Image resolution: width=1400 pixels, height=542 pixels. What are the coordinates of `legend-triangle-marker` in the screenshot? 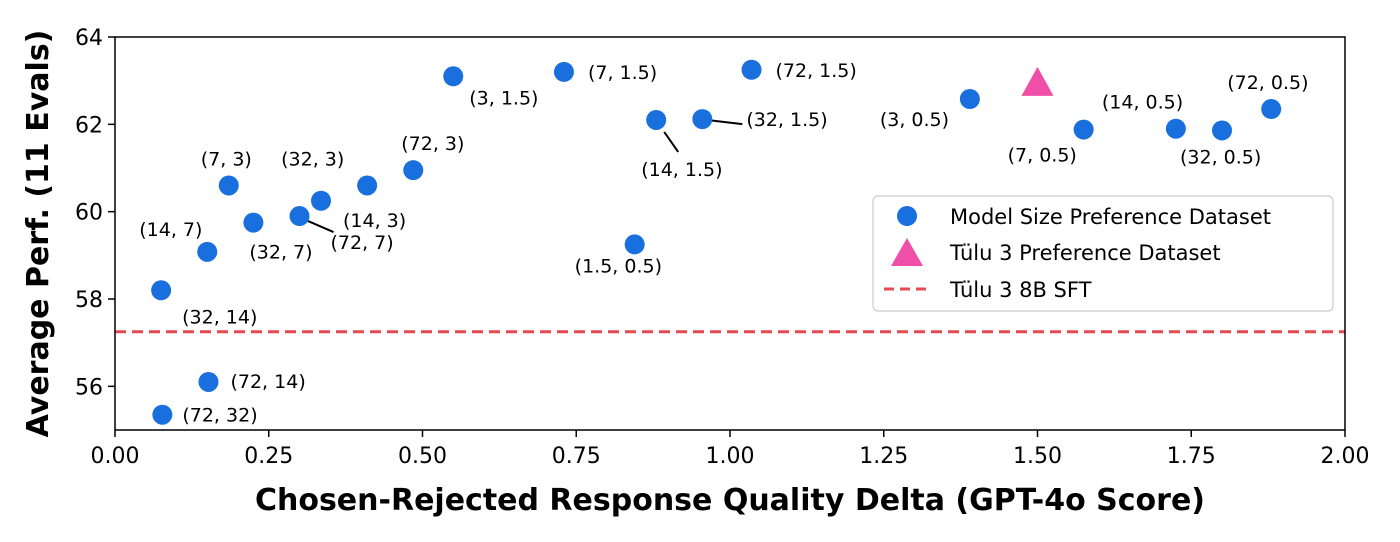 It's located at (907, 252).